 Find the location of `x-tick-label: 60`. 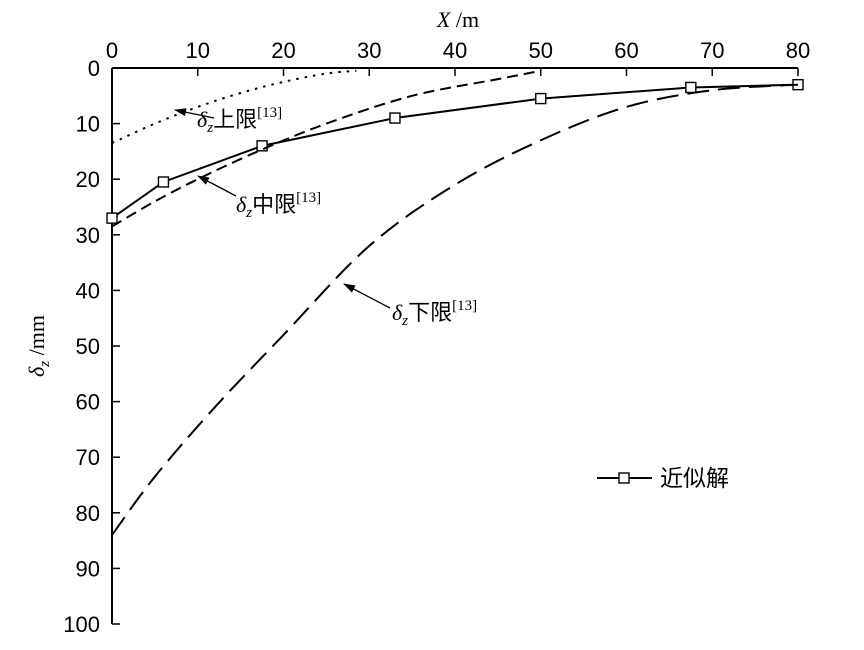

x-tick-label: 60 is located at coordinates (626, 50).